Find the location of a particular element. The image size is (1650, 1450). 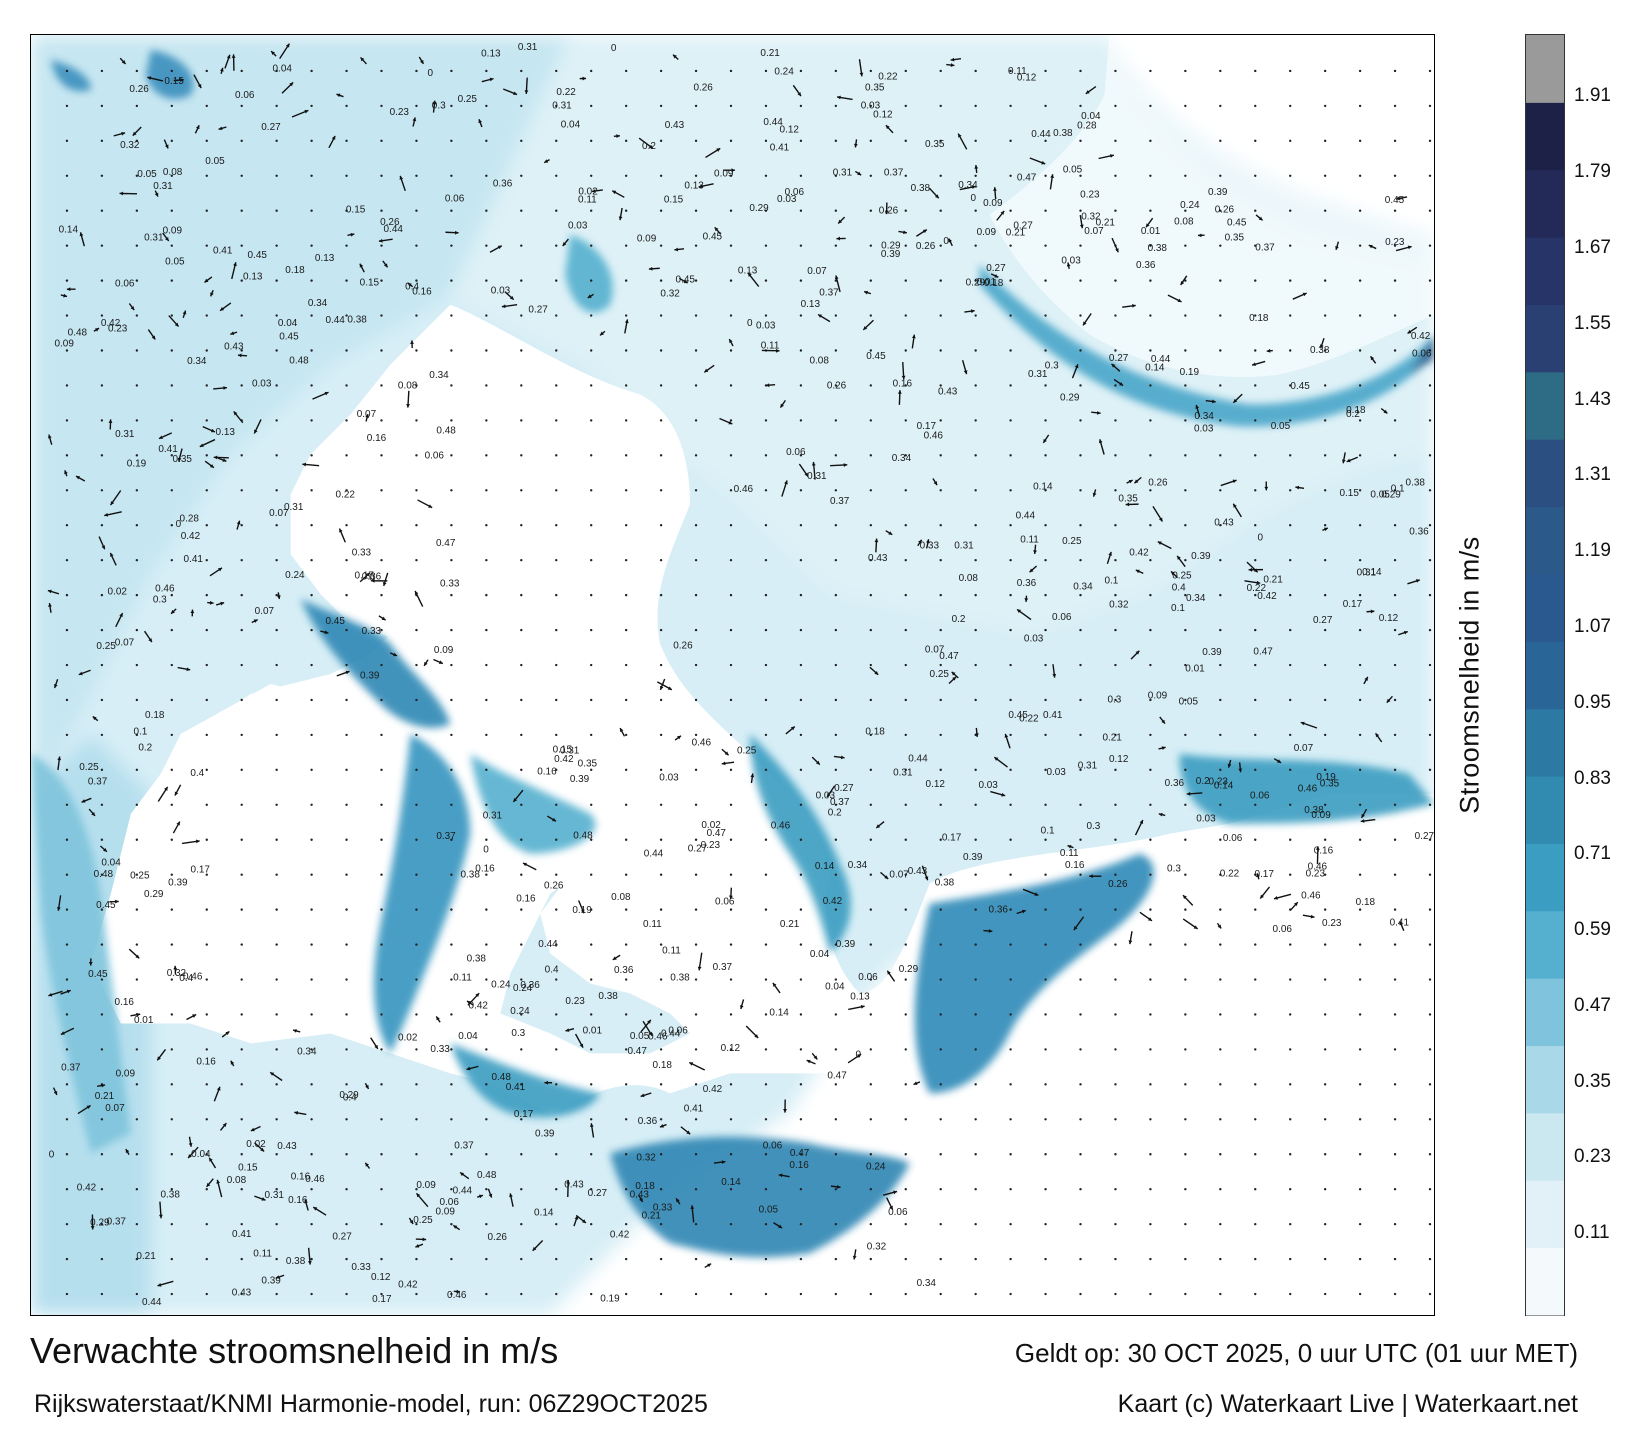

speed-label: 0.39 is located at coordinates (1201, 556).